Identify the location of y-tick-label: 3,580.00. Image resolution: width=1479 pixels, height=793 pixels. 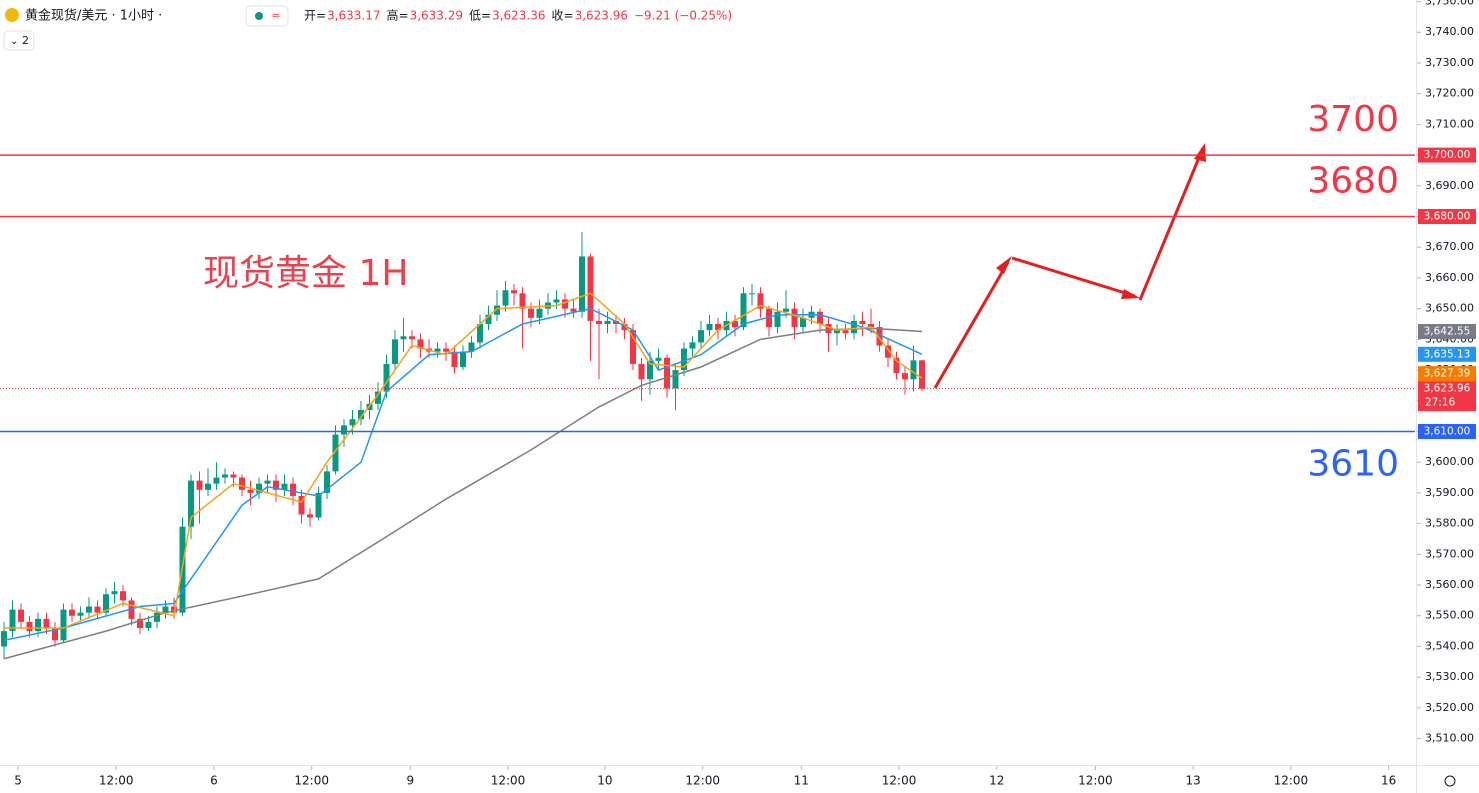
(1449, 523).